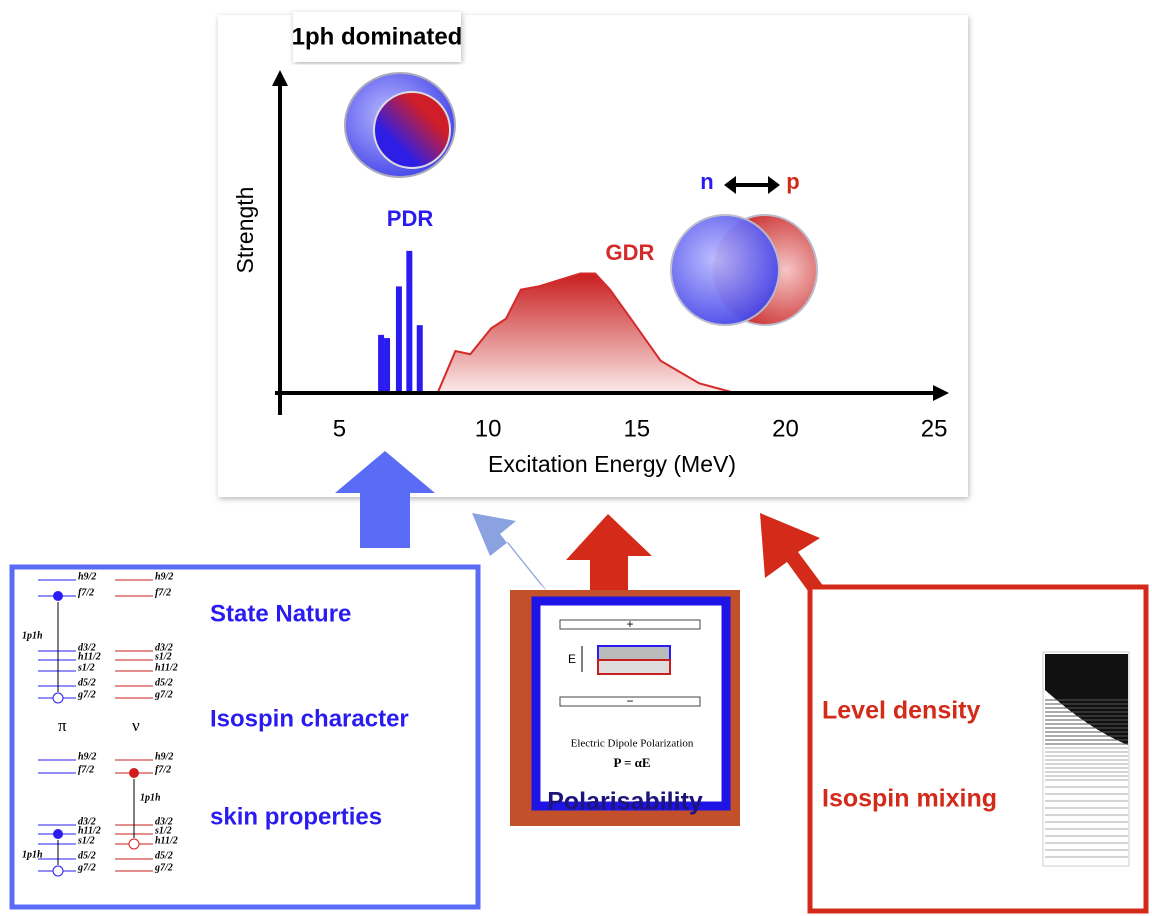  Describe the element at coordinates (309, 718) in the screenshot. I see `item: Isospin character` at that location.